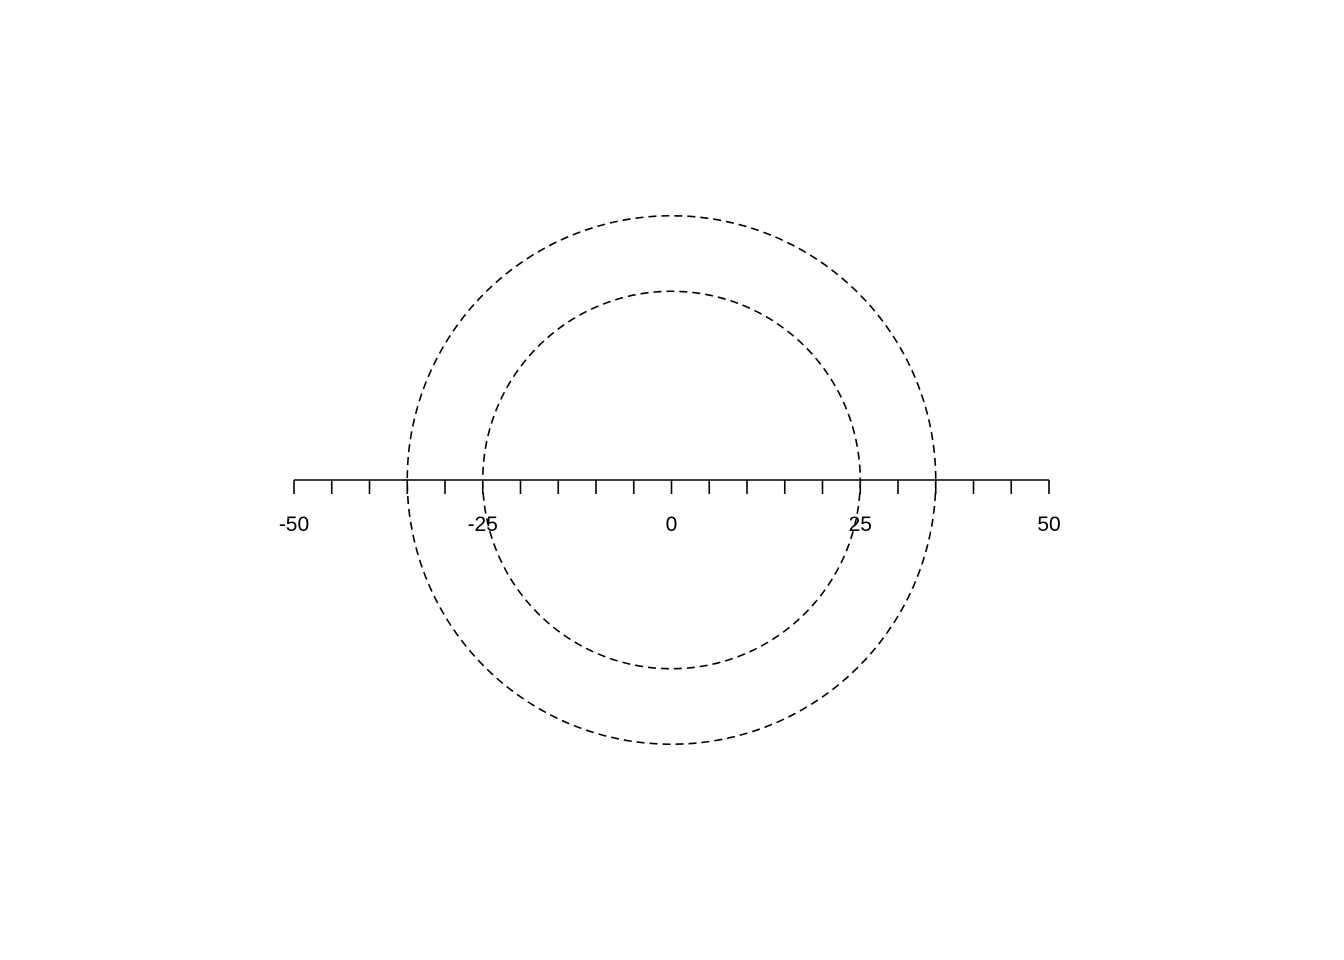  Describe the element at coordinates (483, 524) in the screenshot. I see `x-tick-label: -25` at that location.